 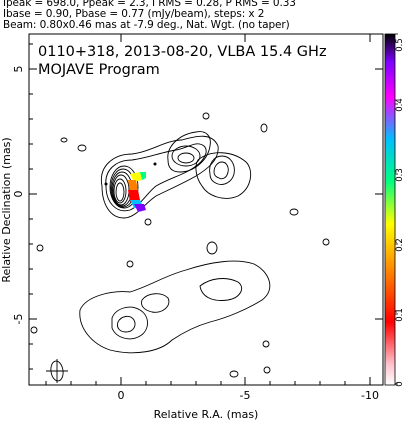 What do you see at coordinates (57, 371) in the screenshot?
I see `beam-ellipse` at bounding box center [57, 371].